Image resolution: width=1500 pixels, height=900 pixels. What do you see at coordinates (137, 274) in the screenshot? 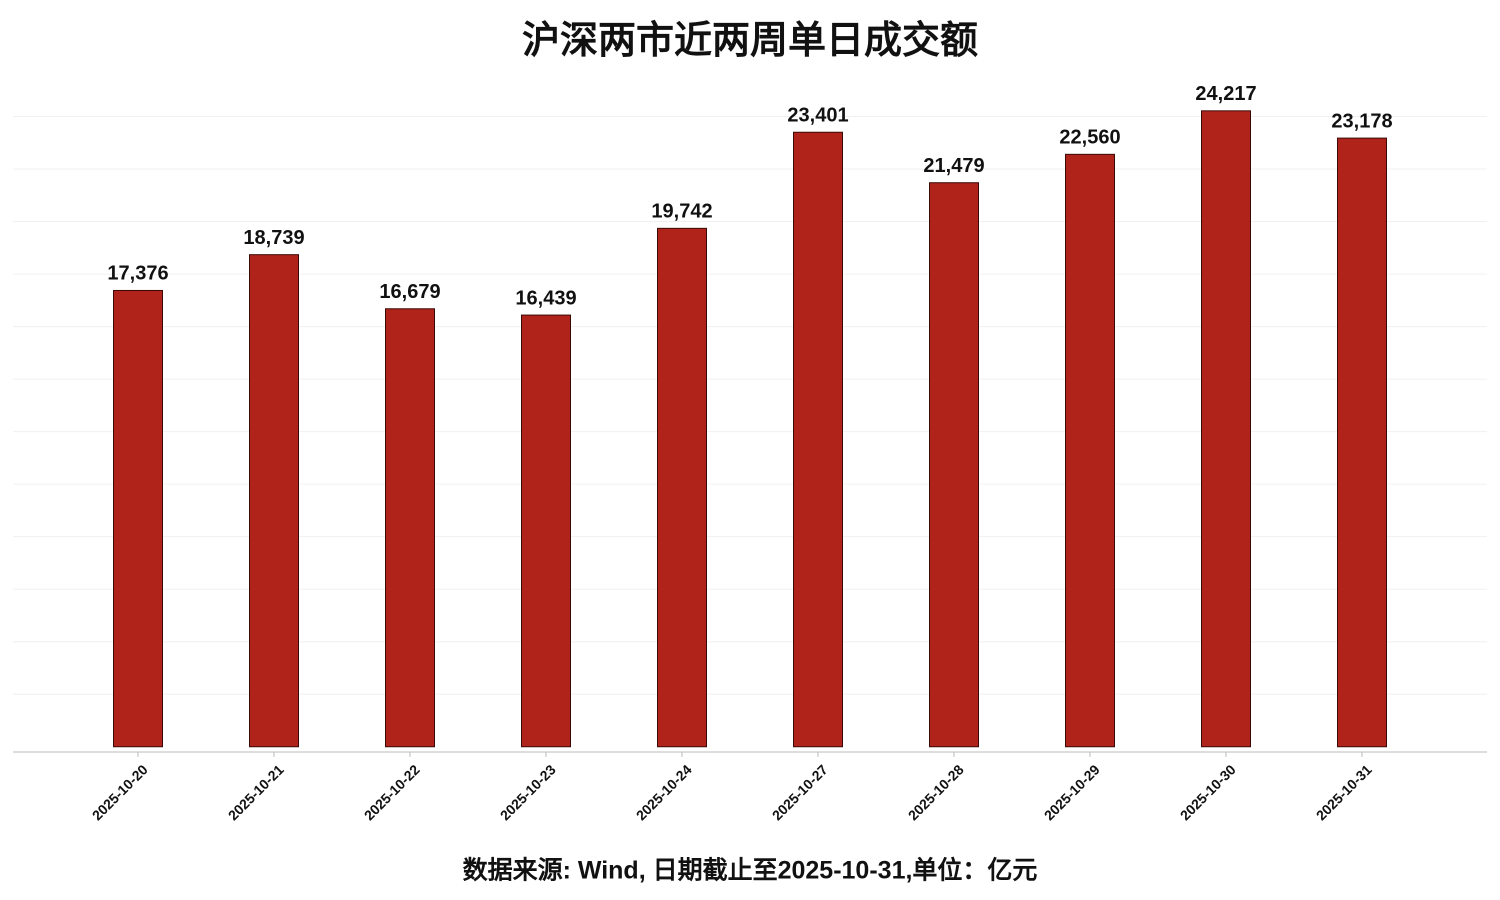
I see `value-label: 17,376` at bounding box center [137, 274].